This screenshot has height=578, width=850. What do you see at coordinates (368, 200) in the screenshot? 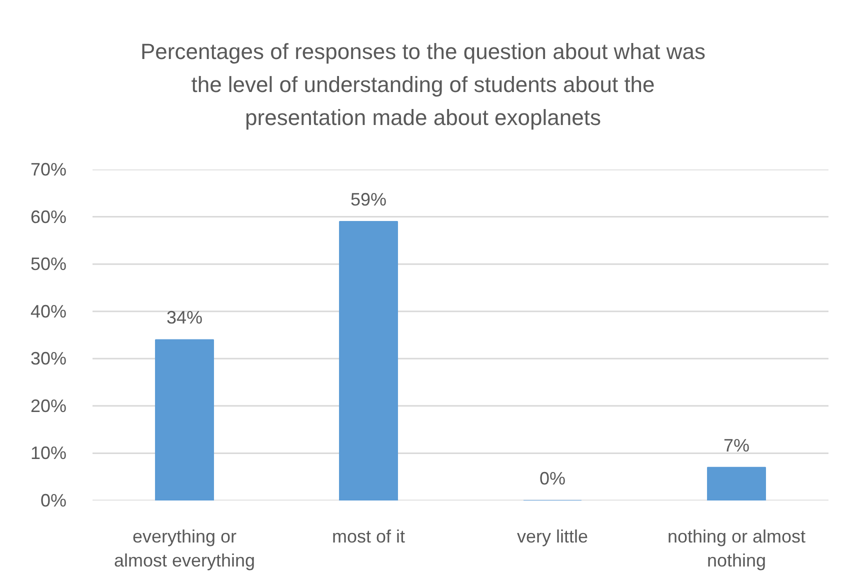
I see `data-label: 59%` at bounding box center [368, 200].